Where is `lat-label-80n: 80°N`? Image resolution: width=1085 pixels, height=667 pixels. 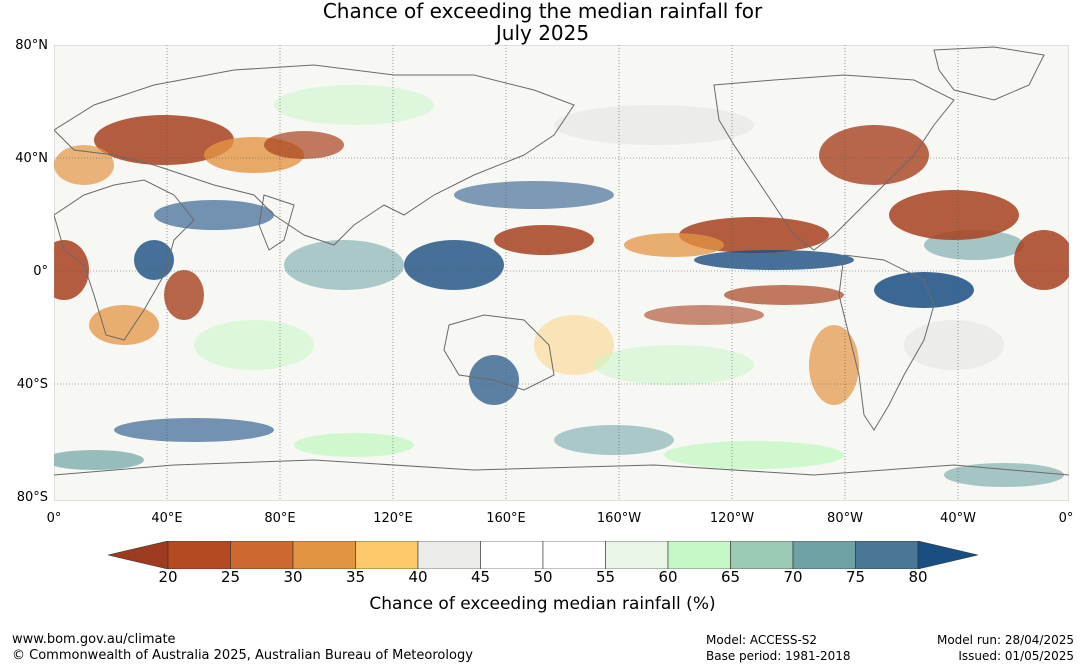 lat-label-80n: 80°N is located at coordinates (31, 45).